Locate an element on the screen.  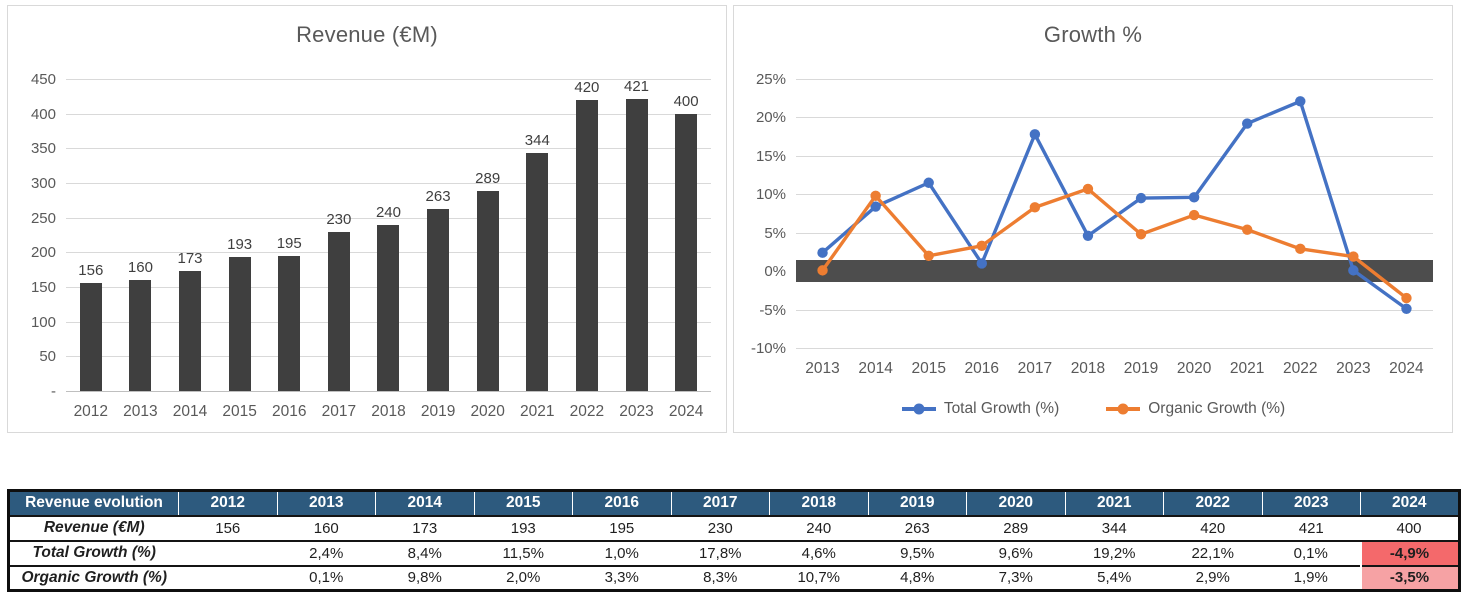
x-tick-label: 2023 is located at coordinates (636, 411).